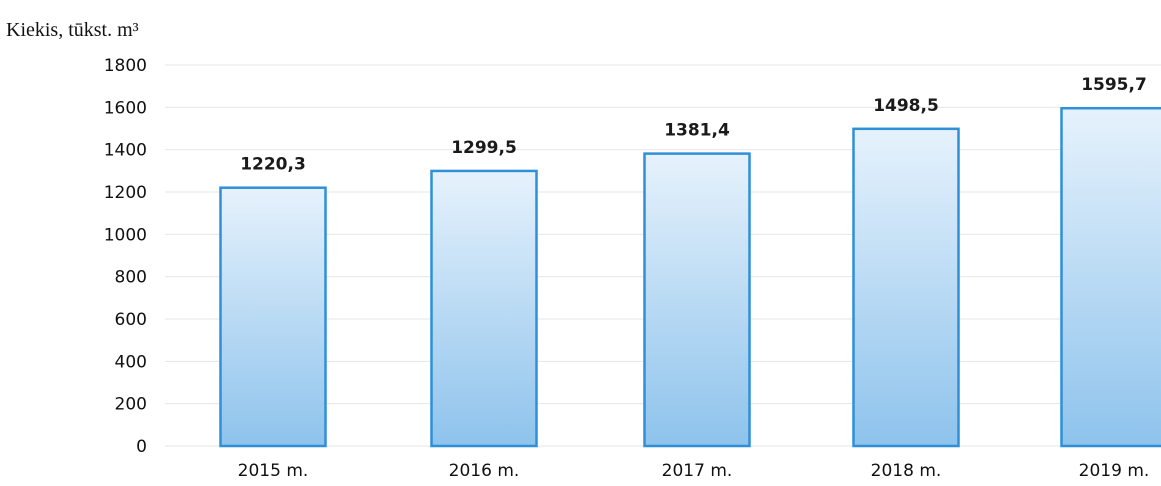 Image resolution: width=1161 pixels, height=486 pixels. What do you see at coordinates (484, 471) in the screenshot?
I see `x-category-label: 2016 m.` at bounding box center [484, 471].